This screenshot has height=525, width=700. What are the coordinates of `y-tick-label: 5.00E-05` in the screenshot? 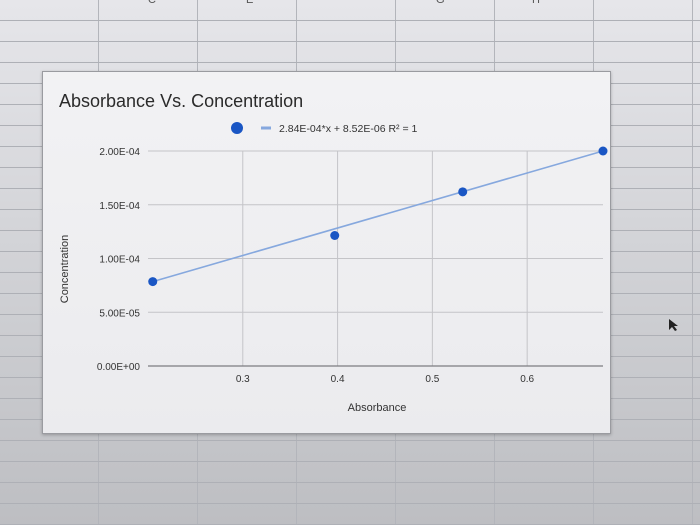 It's located at (119, 313).